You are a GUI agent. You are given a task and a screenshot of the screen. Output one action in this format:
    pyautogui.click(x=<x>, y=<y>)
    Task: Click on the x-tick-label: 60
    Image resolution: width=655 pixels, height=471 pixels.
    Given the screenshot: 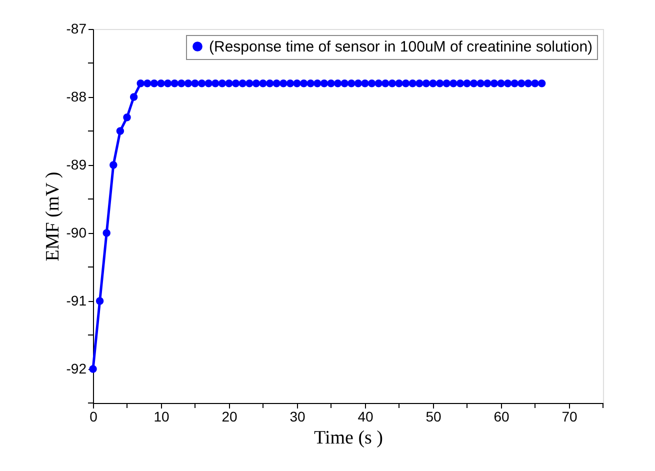 What is the action you would take?
    pyautogui.click(x=502, y=416)
    